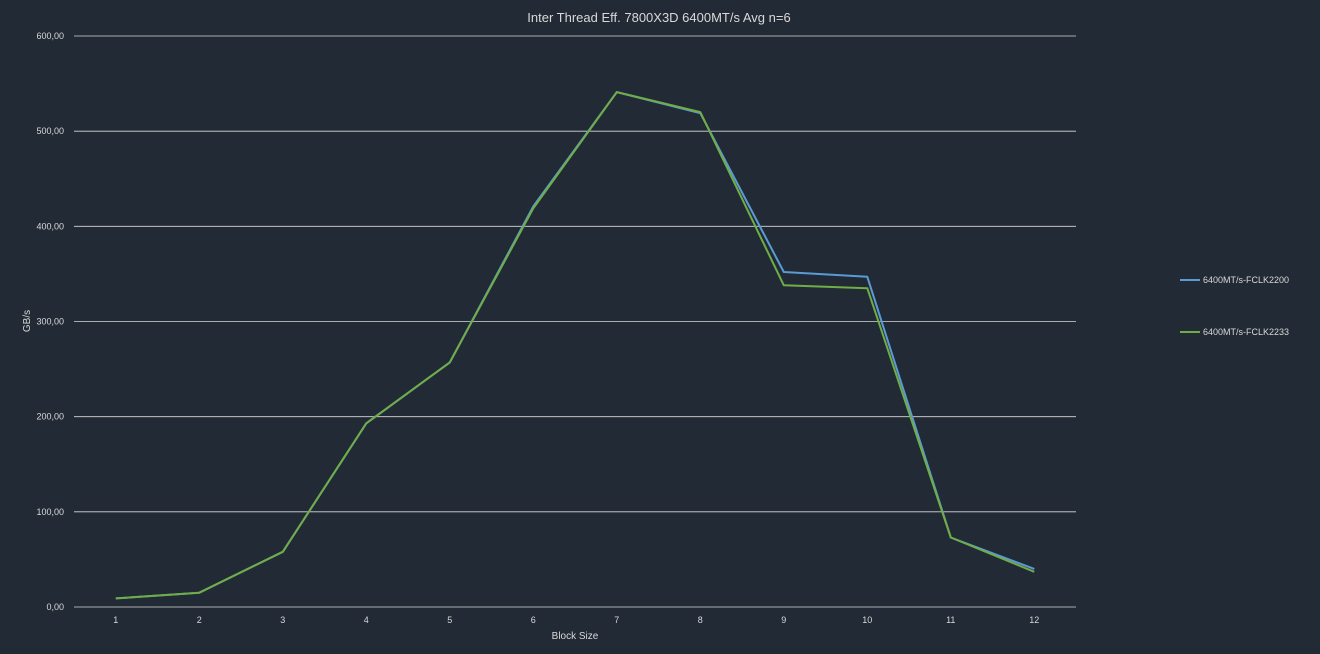  I want to click on legend-entry: 6400MT/s-FCLK2200, so click(1246, 280).